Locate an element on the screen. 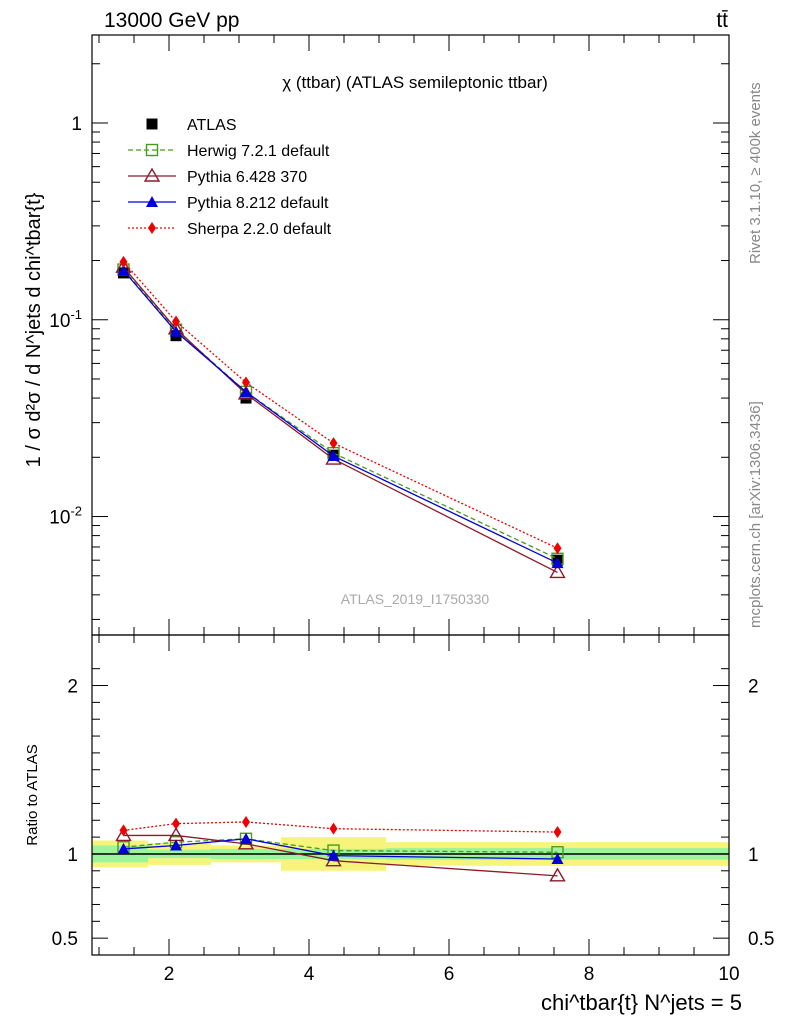 The image size is (786, 1024). legend-entry: Sherpa 2.2.0 default is located at coordinates (230, 229).